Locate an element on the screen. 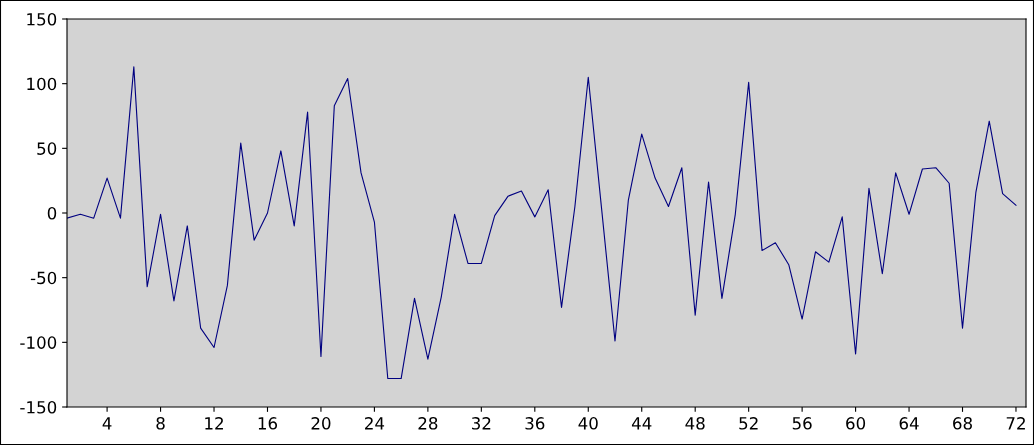 This screenshot has width=1034, height=445. y-tick-label: 150 is located at coordinates (42, 19).